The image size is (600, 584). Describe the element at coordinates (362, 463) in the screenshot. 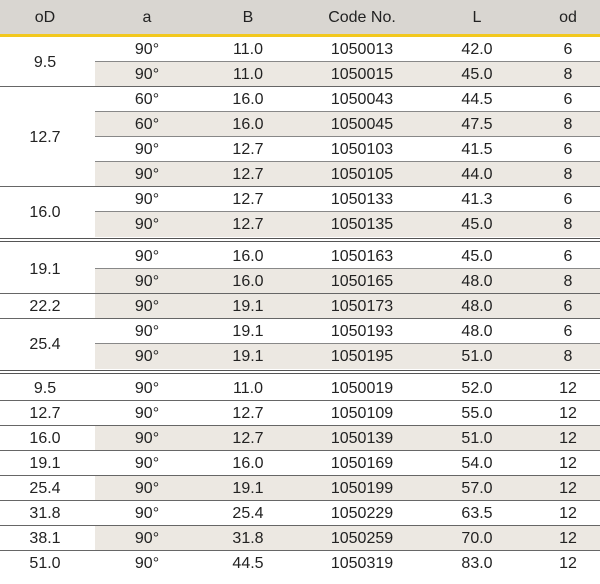

I see `cell: 1050169` at that location.